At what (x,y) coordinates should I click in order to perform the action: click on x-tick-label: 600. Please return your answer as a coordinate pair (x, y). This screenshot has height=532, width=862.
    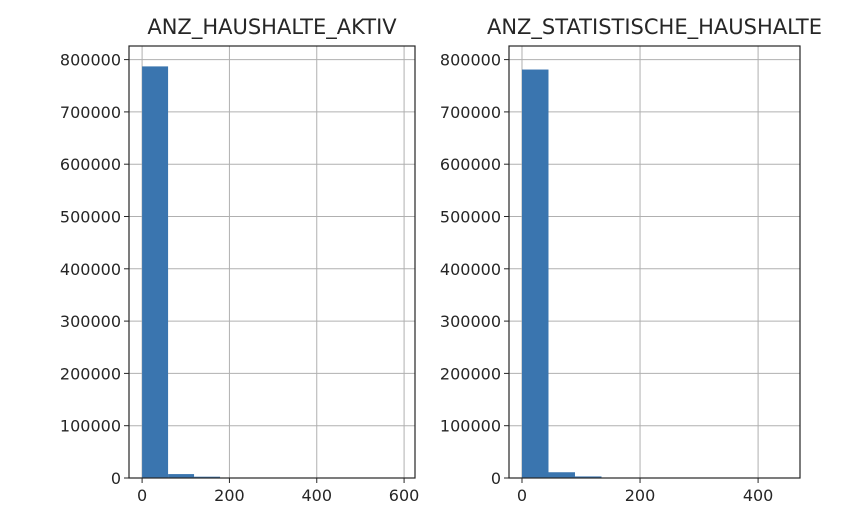
    Looking at the image, I should click on (404, 495).